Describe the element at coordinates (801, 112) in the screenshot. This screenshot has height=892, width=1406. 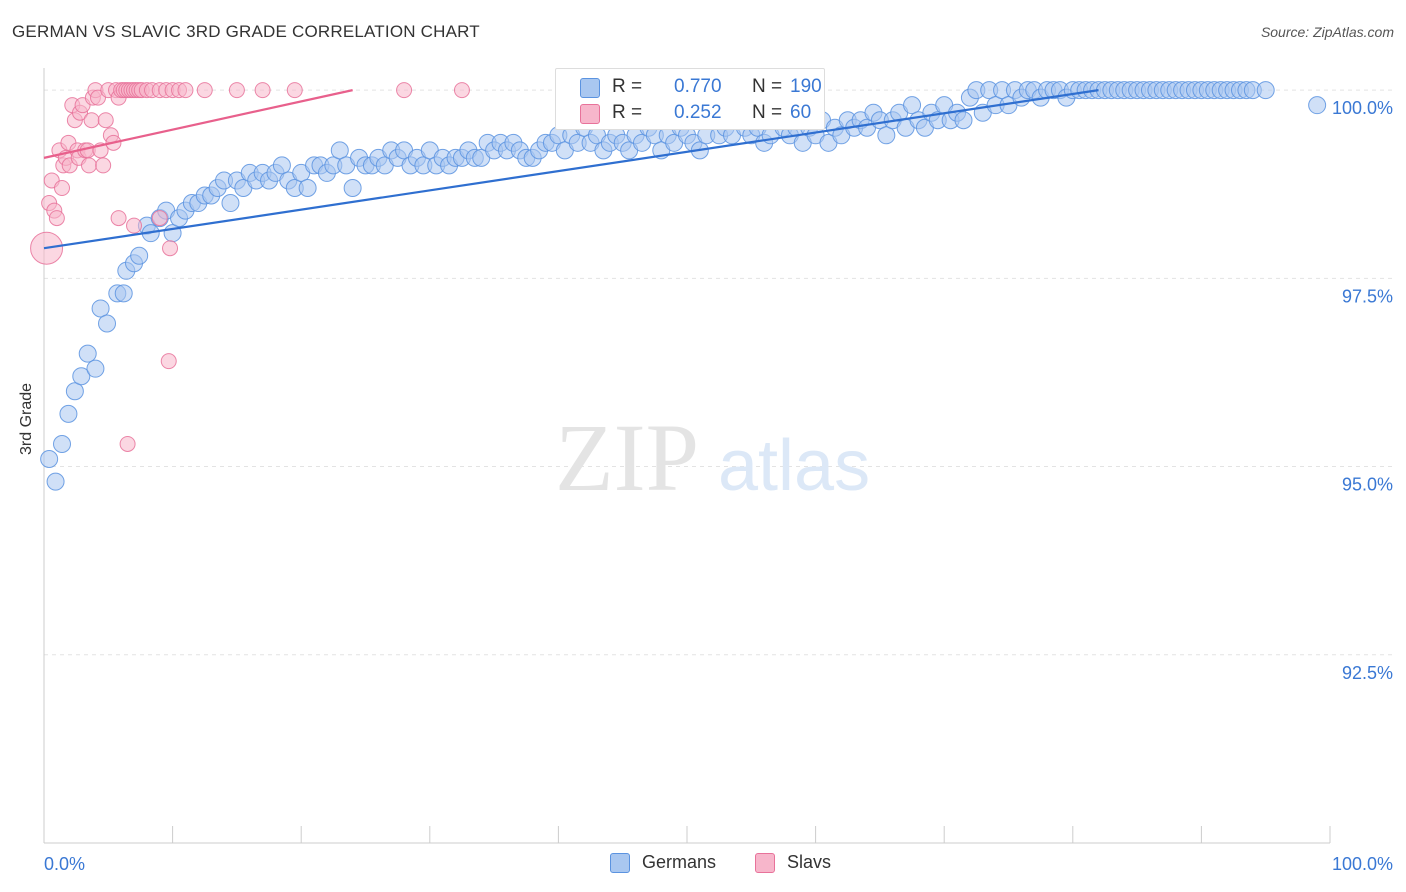
I see `n-value: 60` at that location.